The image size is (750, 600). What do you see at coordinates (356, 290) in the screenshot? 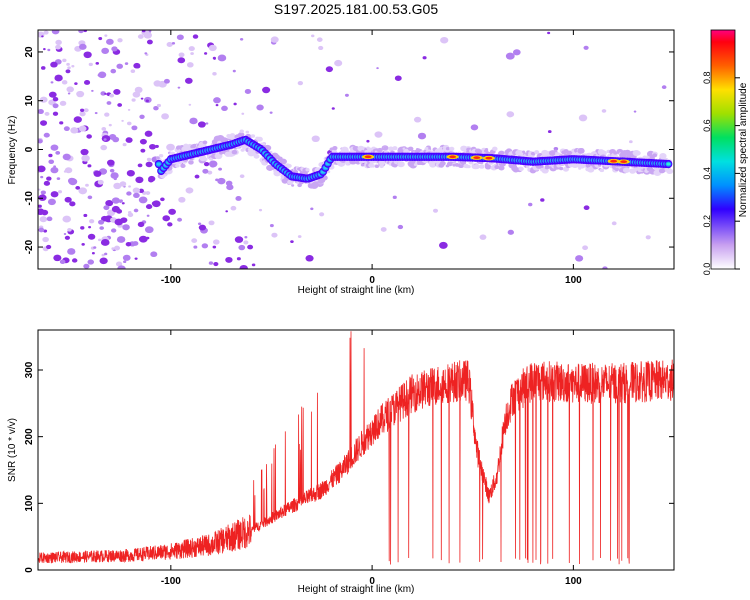
I see `spectrogram-x-label: Height of straight line (km)` at bounding box center [356, 290].